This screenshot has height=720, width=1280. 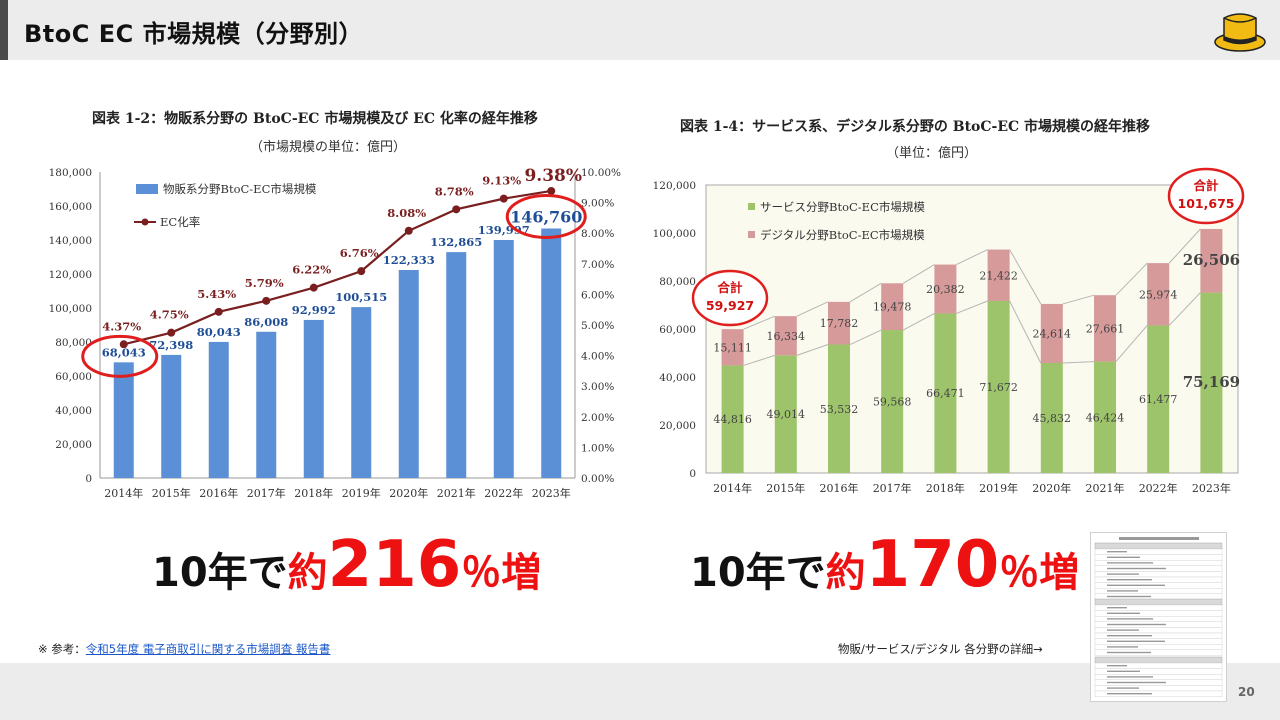 What do you see at coordinates (394, 565) in the screenshot?
I see `left-headline-number: 216` at bounding box center [394, 565].